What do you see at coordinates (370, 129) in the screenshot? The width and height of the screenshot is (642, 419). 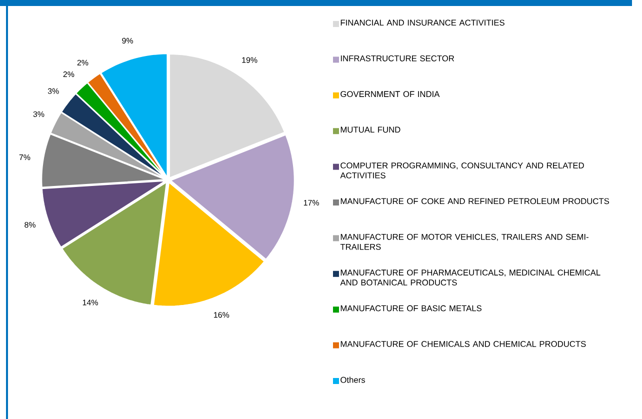 I see `legend-label: MUTUAL FUND` at bounding box center [370, 129].